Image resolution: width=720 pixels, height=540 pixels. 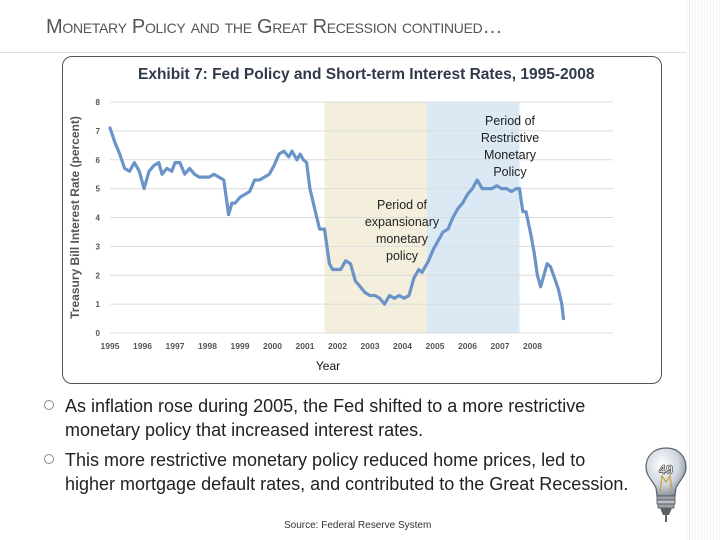 What do you see at coordinates (532, 346) in the screenshot?
I see `x-tick-label: 2008` at bounding box center [532, 346].